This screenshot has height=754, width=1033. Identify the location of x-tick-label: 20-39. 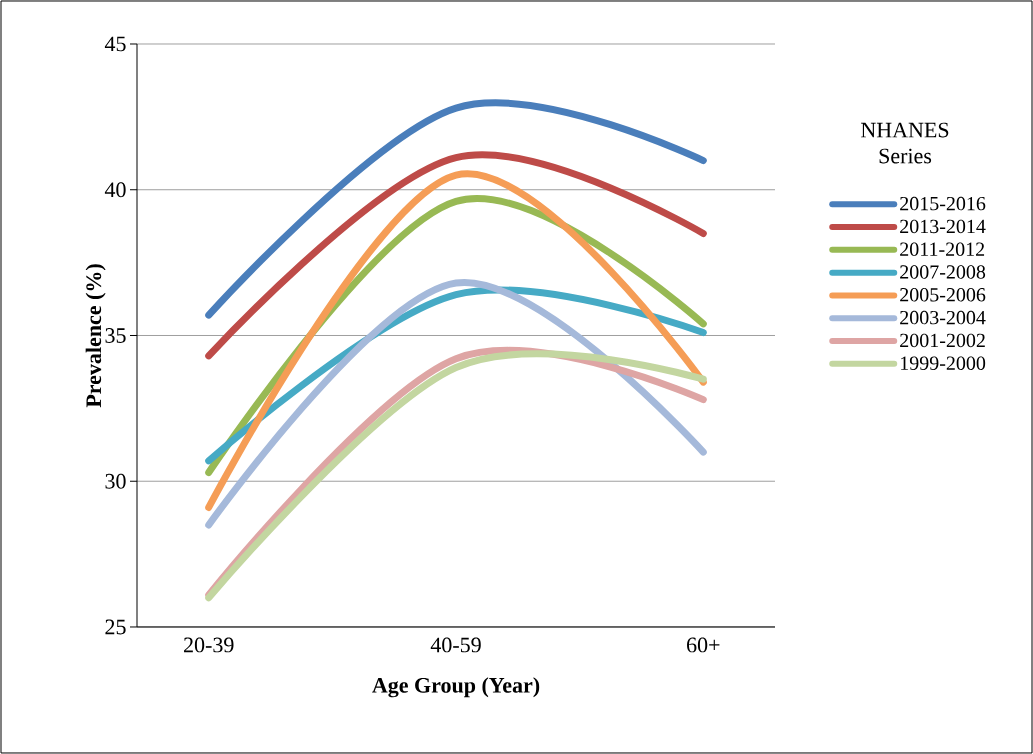
(209, 645).